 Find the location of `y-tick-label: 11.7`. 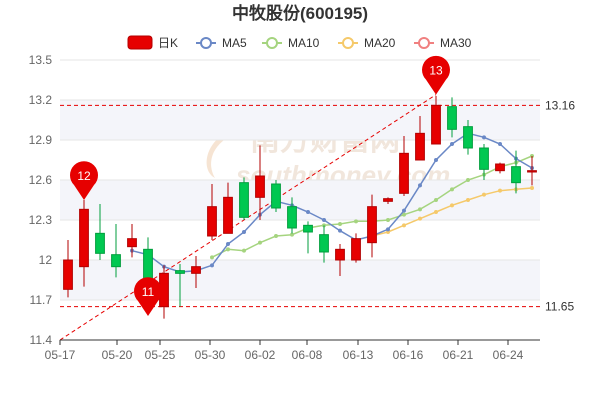

y-tick-label: 11.7 is located at coordinates (41, 300).